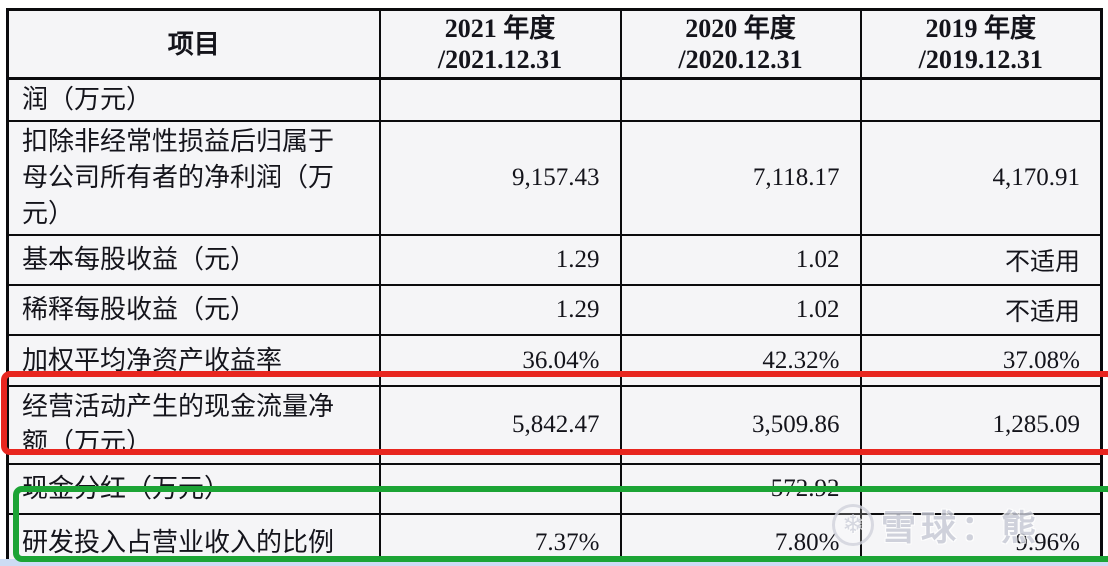 The width and height of the screenshot is (1108, 566). I want to click on cell-value: 5,842.47, so click(500, 425).